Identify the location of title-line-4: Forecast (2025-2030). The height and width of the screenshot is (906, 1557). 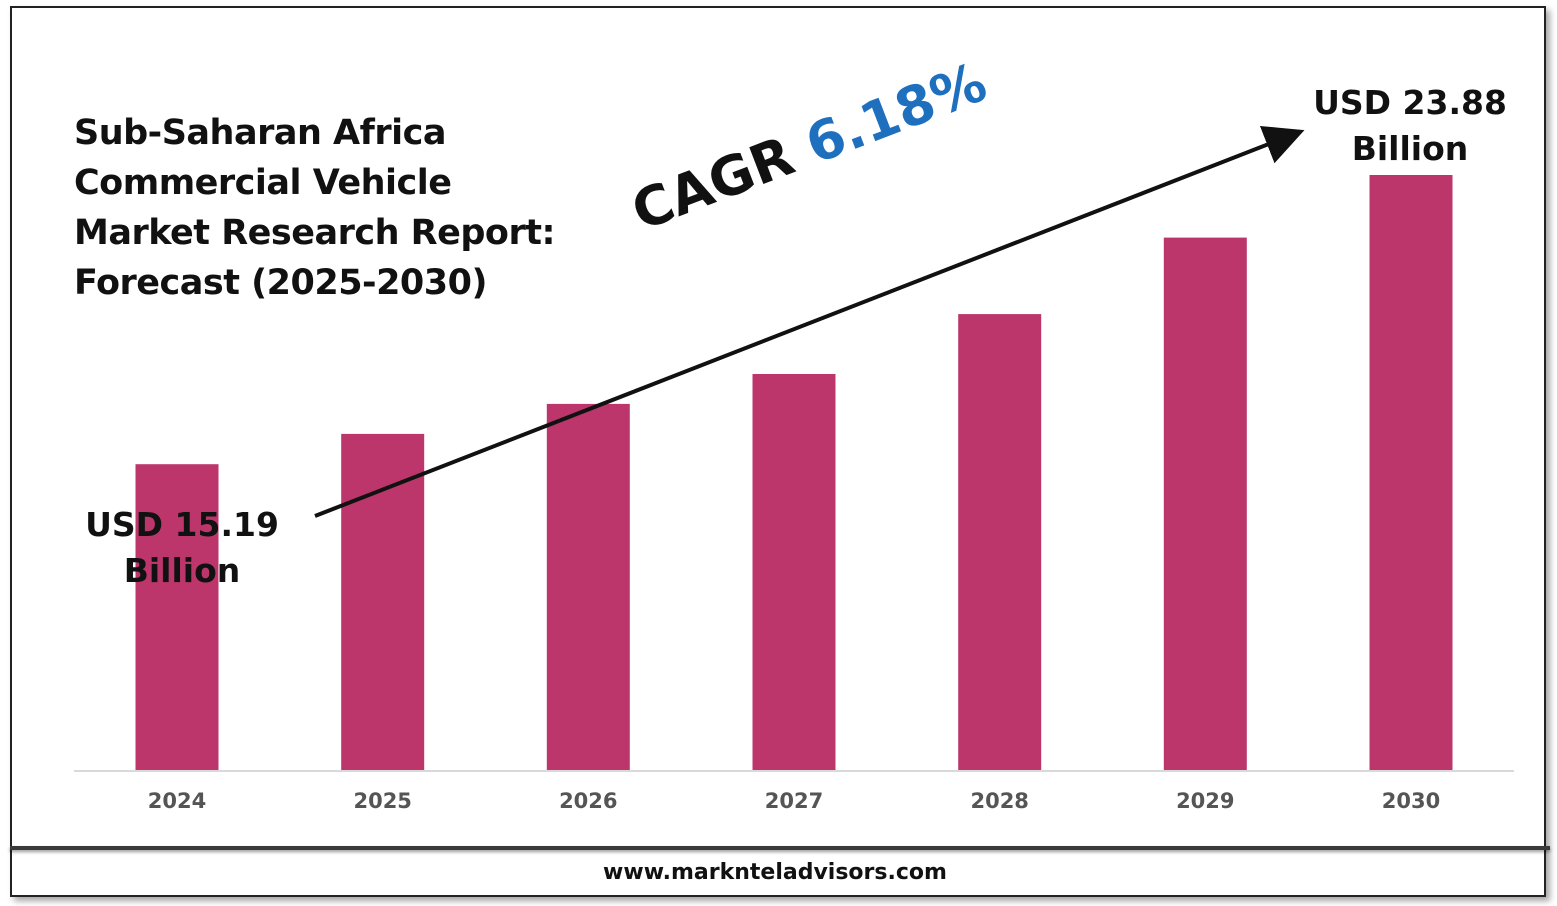
(281, 283).